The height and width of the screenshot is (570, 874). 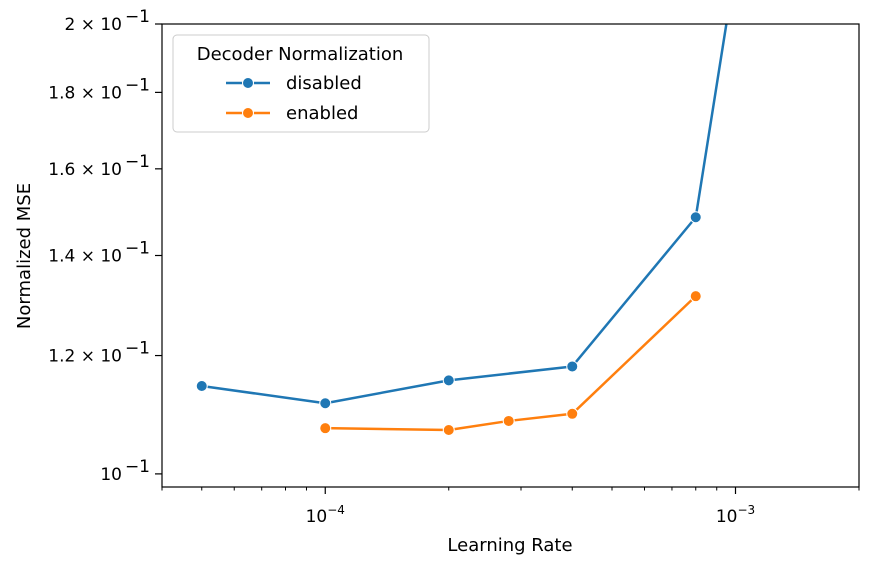 I want to click on x-axis-label: Learning Rate, so click(x=509, y=545).